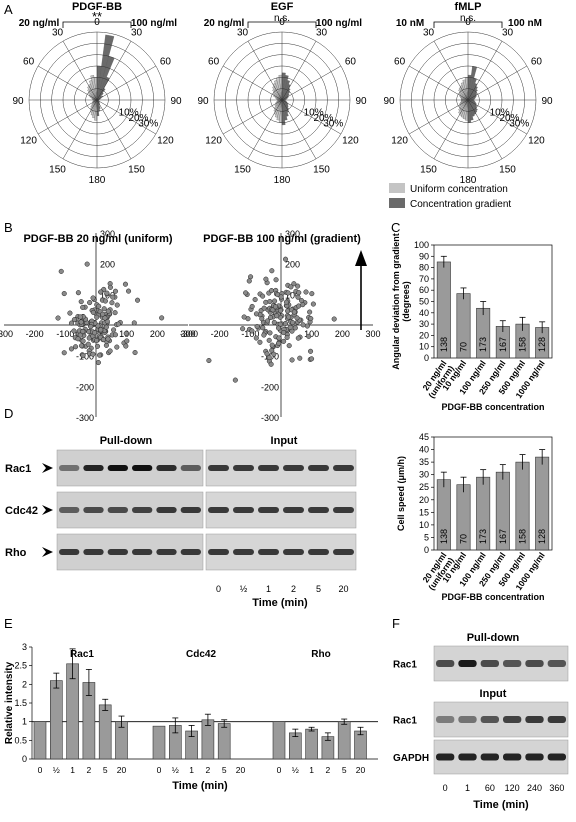  Describe the element at coordinates (189, 334) in the screenshot. I see `scatter-x-tick: -300` at that location.